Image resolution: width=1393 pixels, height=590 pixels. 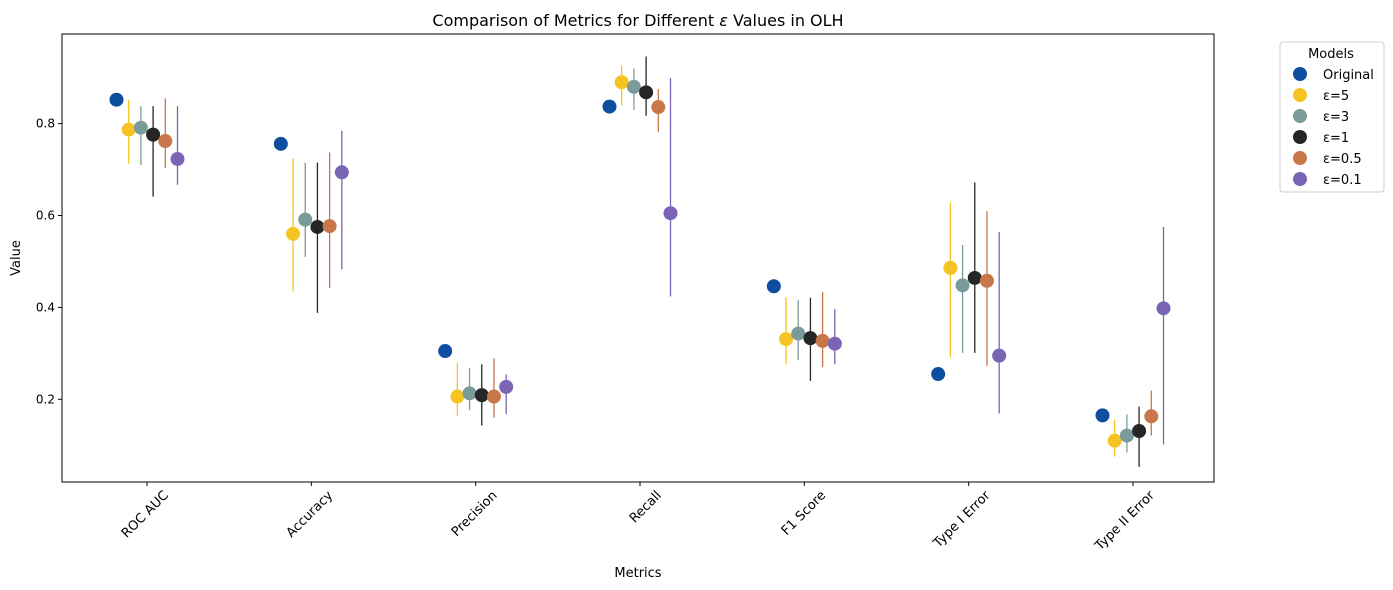 I want to click on legend: Models Original ε=5 ε=3 ε=1 ε=0.5 ε=0.1, so click(x=1332, y=117).